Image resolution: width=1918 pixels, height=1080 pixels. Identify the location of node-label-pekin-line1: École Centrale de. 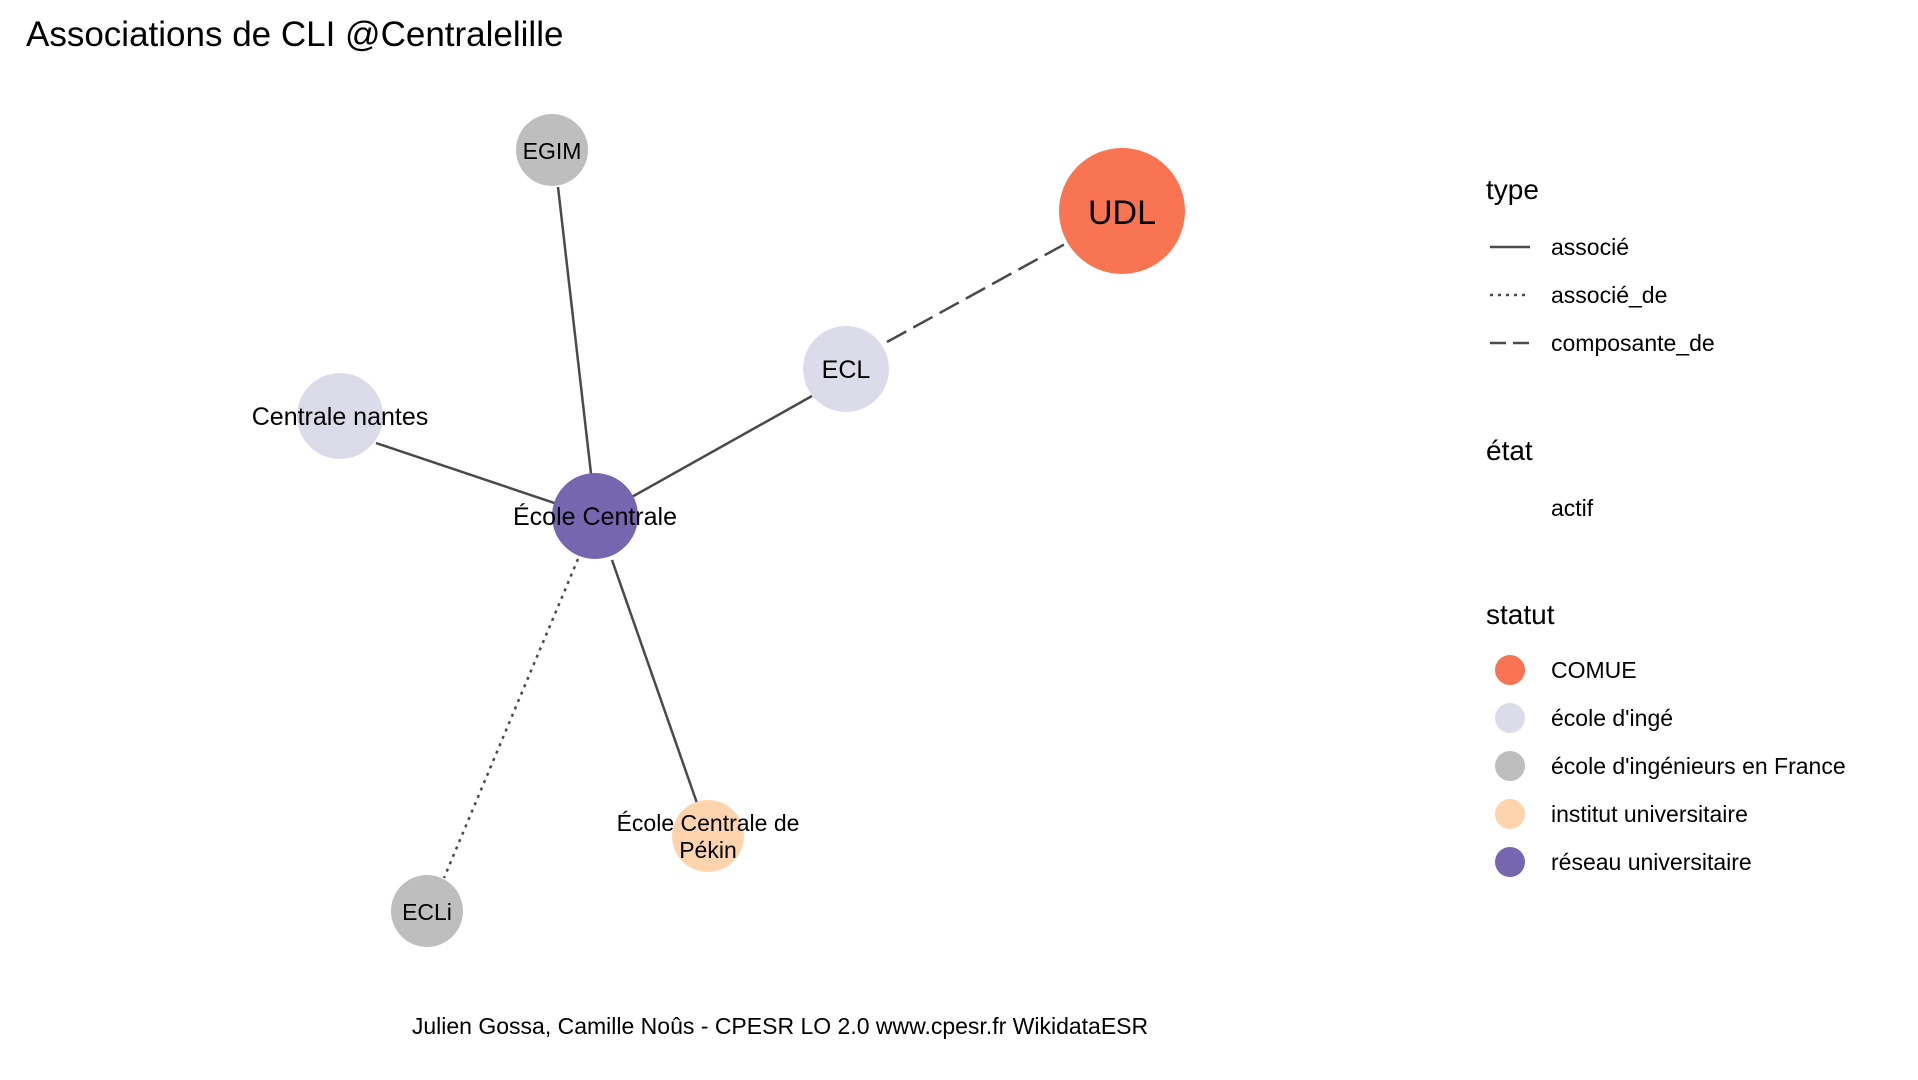
(708, 823).